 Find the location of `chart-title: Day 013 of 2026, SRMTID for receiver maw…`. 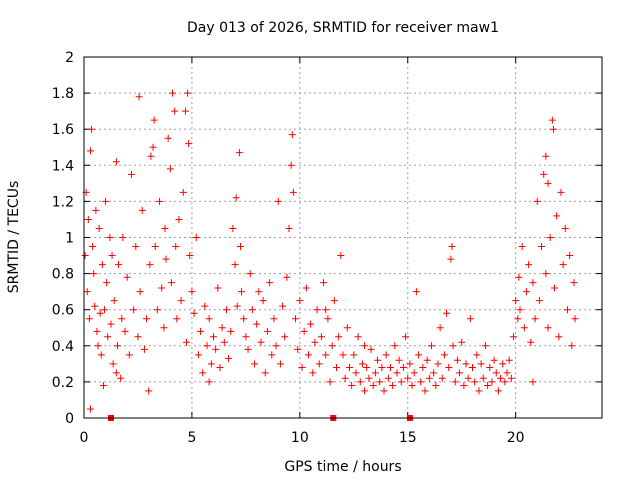

chart-title: Day 013 of 2026, SRMTID for receiver maw… is located at coordinates (343, 28).